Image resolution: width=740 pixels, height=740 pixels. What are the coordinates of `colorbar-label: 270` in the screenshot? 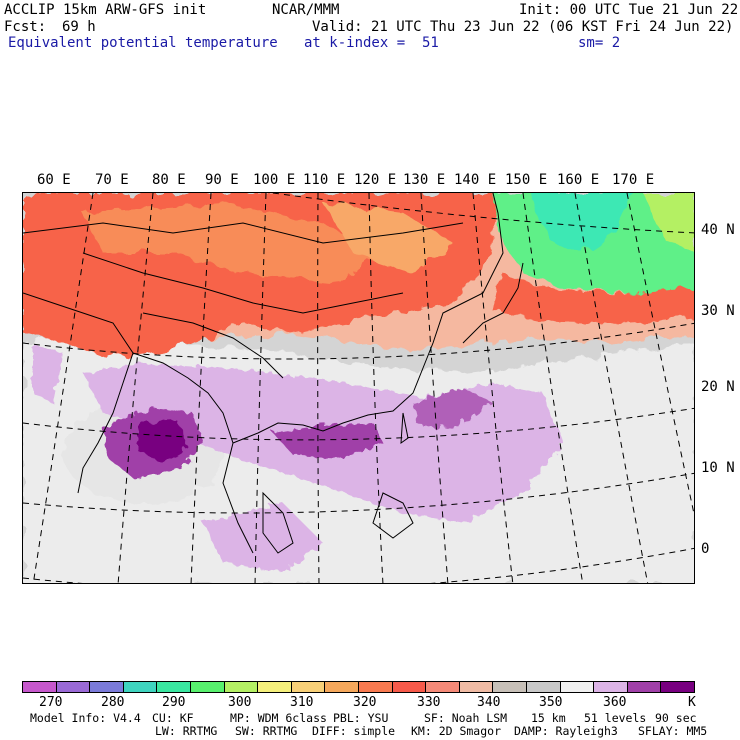 It's located at (51, 702).